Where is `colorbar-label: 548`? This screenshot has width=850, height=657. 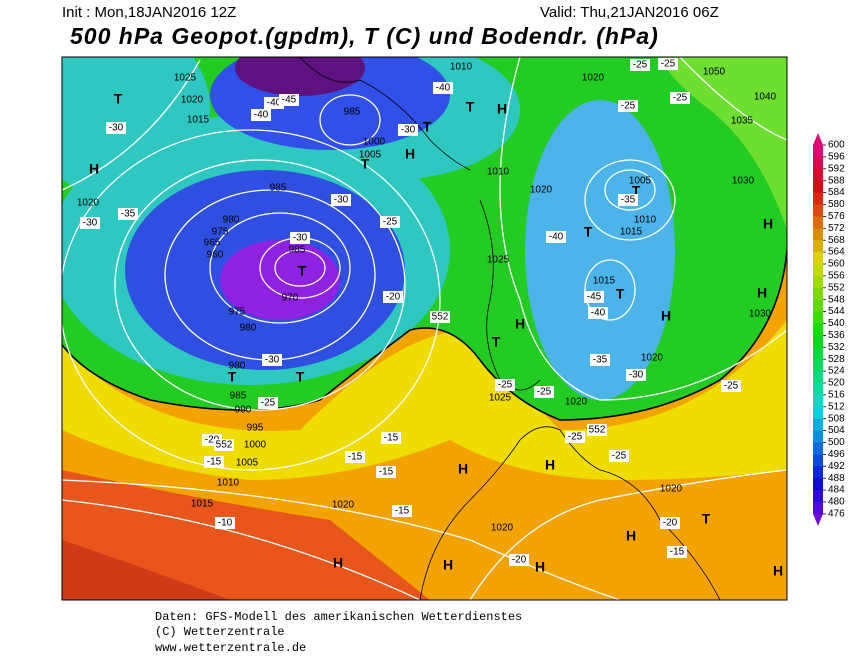 colorbar-label: 548 is located at coordinates (836, 299).